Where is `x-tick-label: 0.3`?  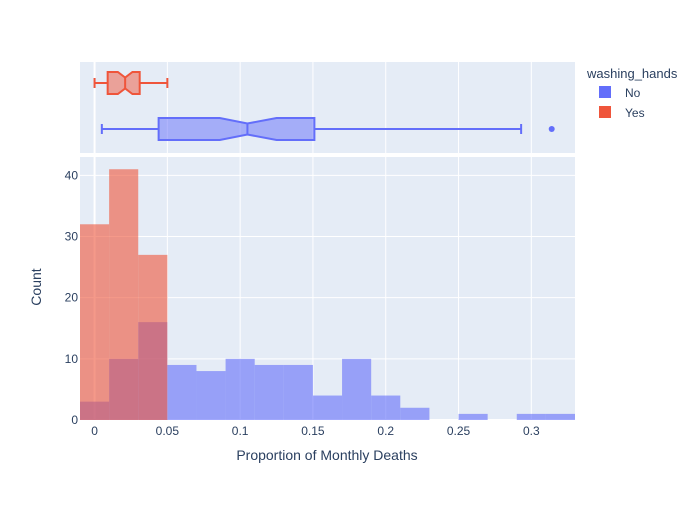 x-tick-label: 0.3 is located at coordinates (531, 431).